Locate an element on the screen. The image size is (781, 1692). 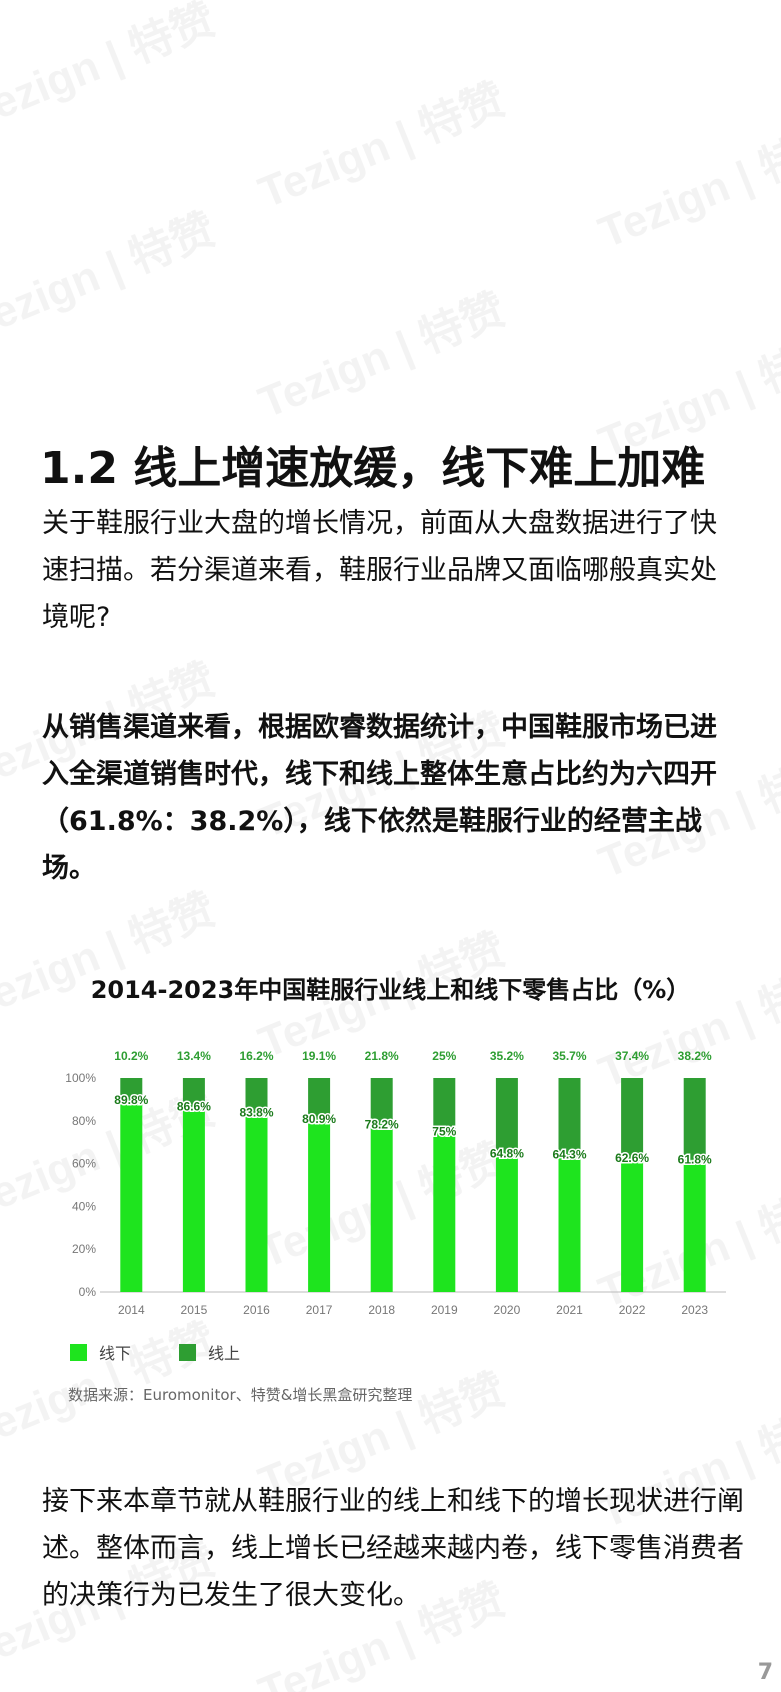
section-title: 1.2 线上增速放缓，线下难上加难 is located at coordinates (373, 468).